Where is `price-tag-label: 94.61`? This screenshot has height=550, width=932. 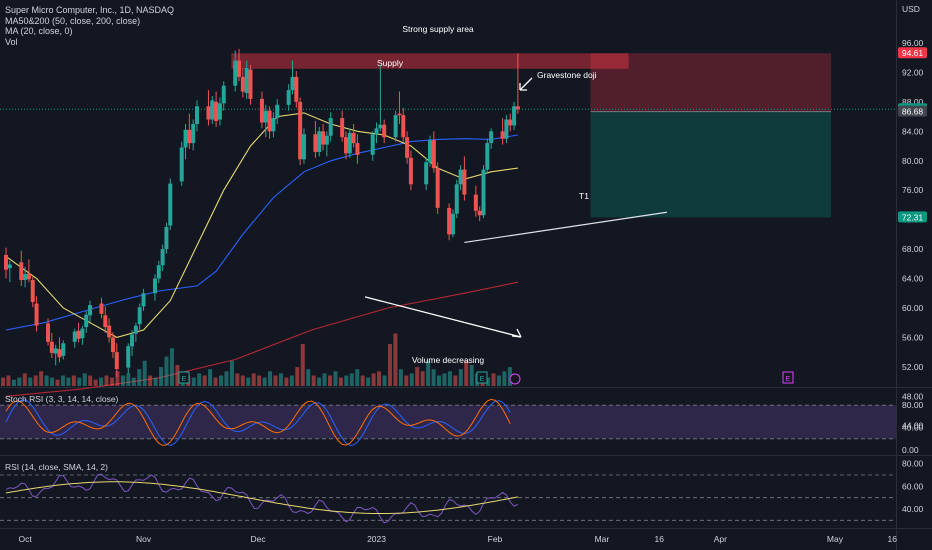 price-tag-label: 94.61 is located at coordinates (913, 53).